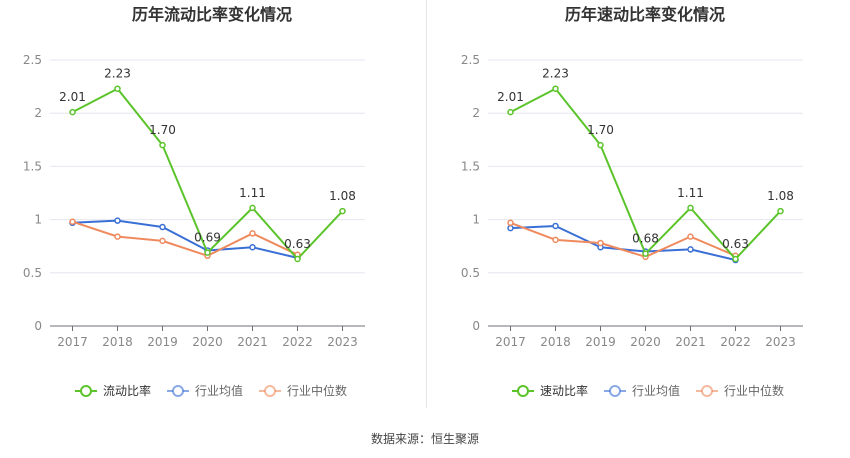  What do you see at coordinates (127, 390) in the screenshot?
I see `legend-label: 流动比率` at bounding box center [127, 390].